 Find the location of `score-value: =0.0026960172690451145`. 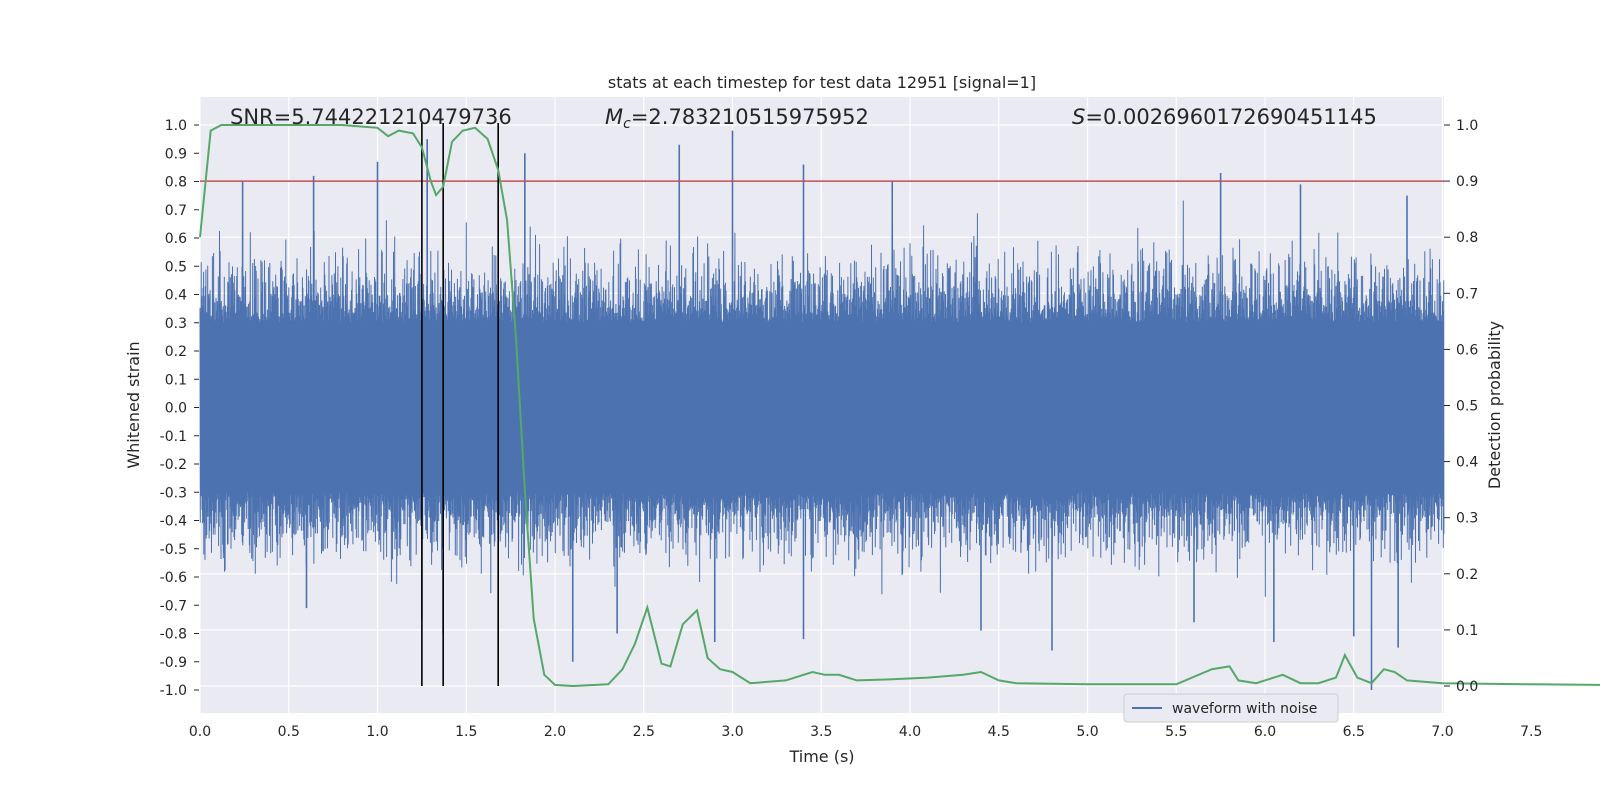

score-value: =0.0026960172690451145 is located at coordinates (1231, 117).